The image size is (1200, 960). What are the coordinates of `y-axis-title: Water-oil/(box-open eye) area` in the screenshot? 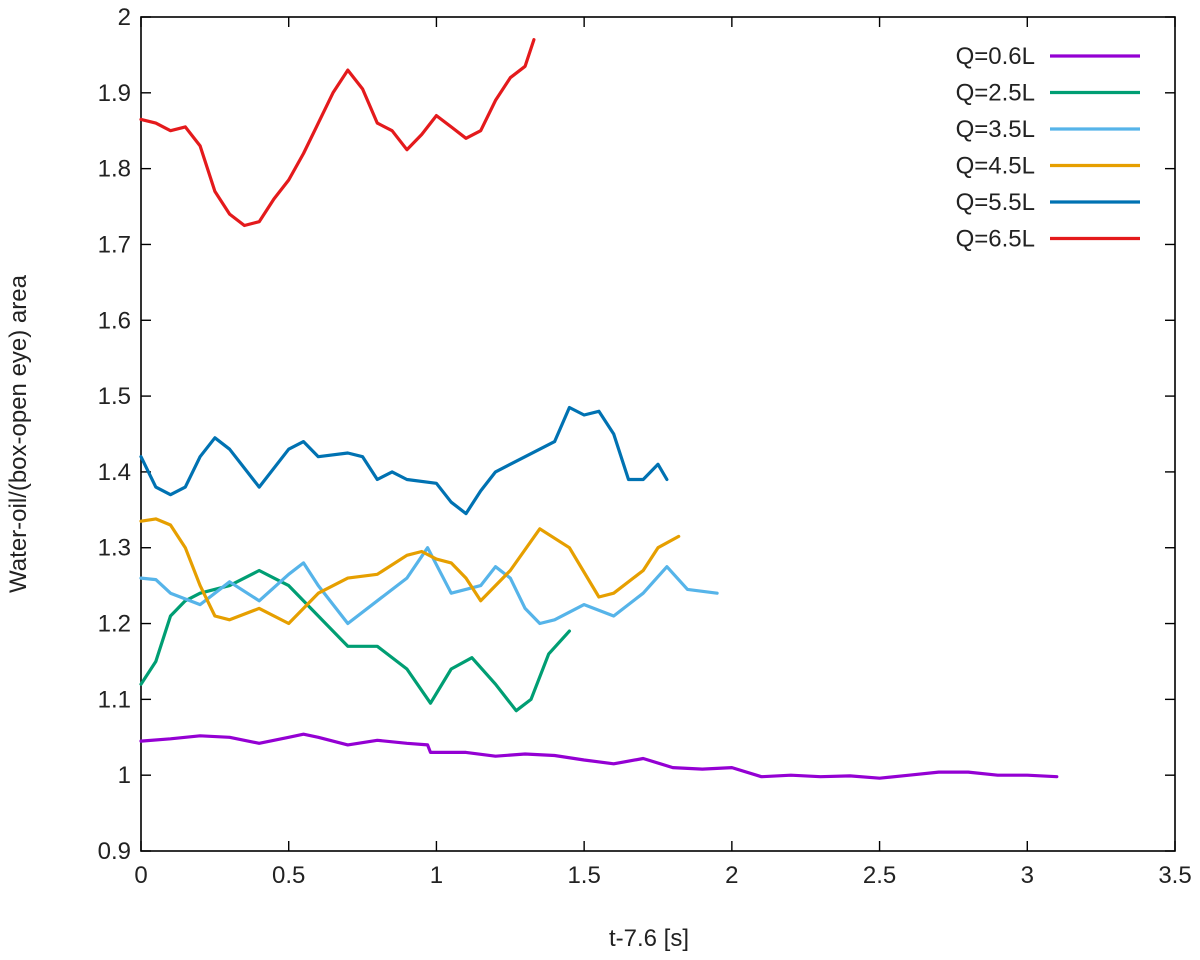 It's located at (18, 433).